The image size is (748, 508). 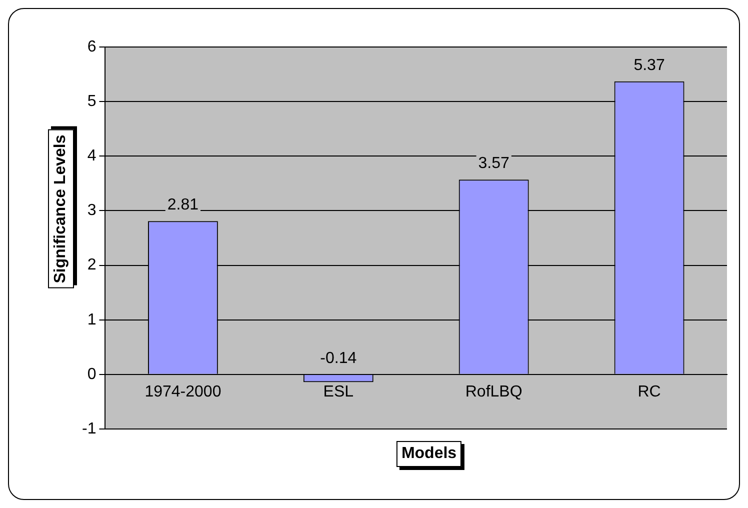 I want to click on data-label: 3.57, so click(x=494, y=163).